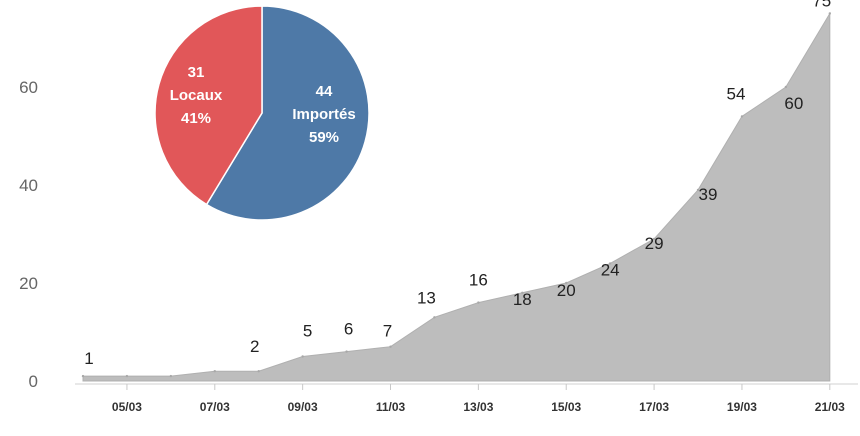  Describe the element at coordinates (28, 185) in the screenshot. I see `y-tick-label: 40` at that location.